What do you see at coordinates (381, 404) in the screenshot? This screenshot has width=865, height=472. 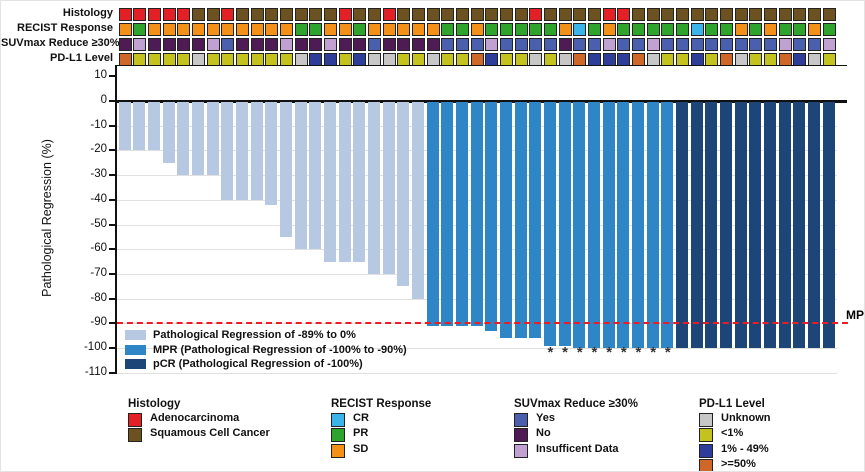 I see `legend-title-recist: RECIST Response` at bounding box center [381, 404].